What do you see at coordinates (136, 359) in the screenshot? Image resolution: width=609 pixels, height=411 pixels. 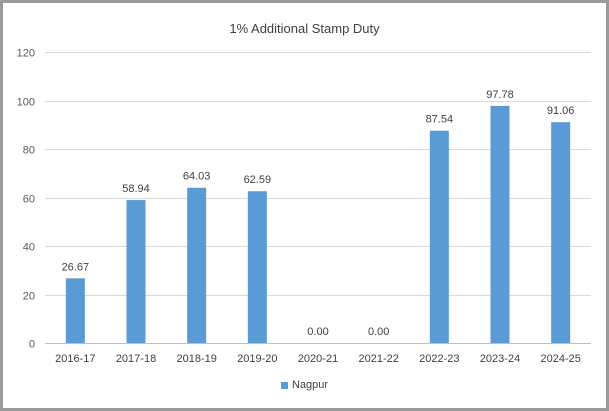 I see `x-tick-label: 2017-18` at bounding box center [136, 359].